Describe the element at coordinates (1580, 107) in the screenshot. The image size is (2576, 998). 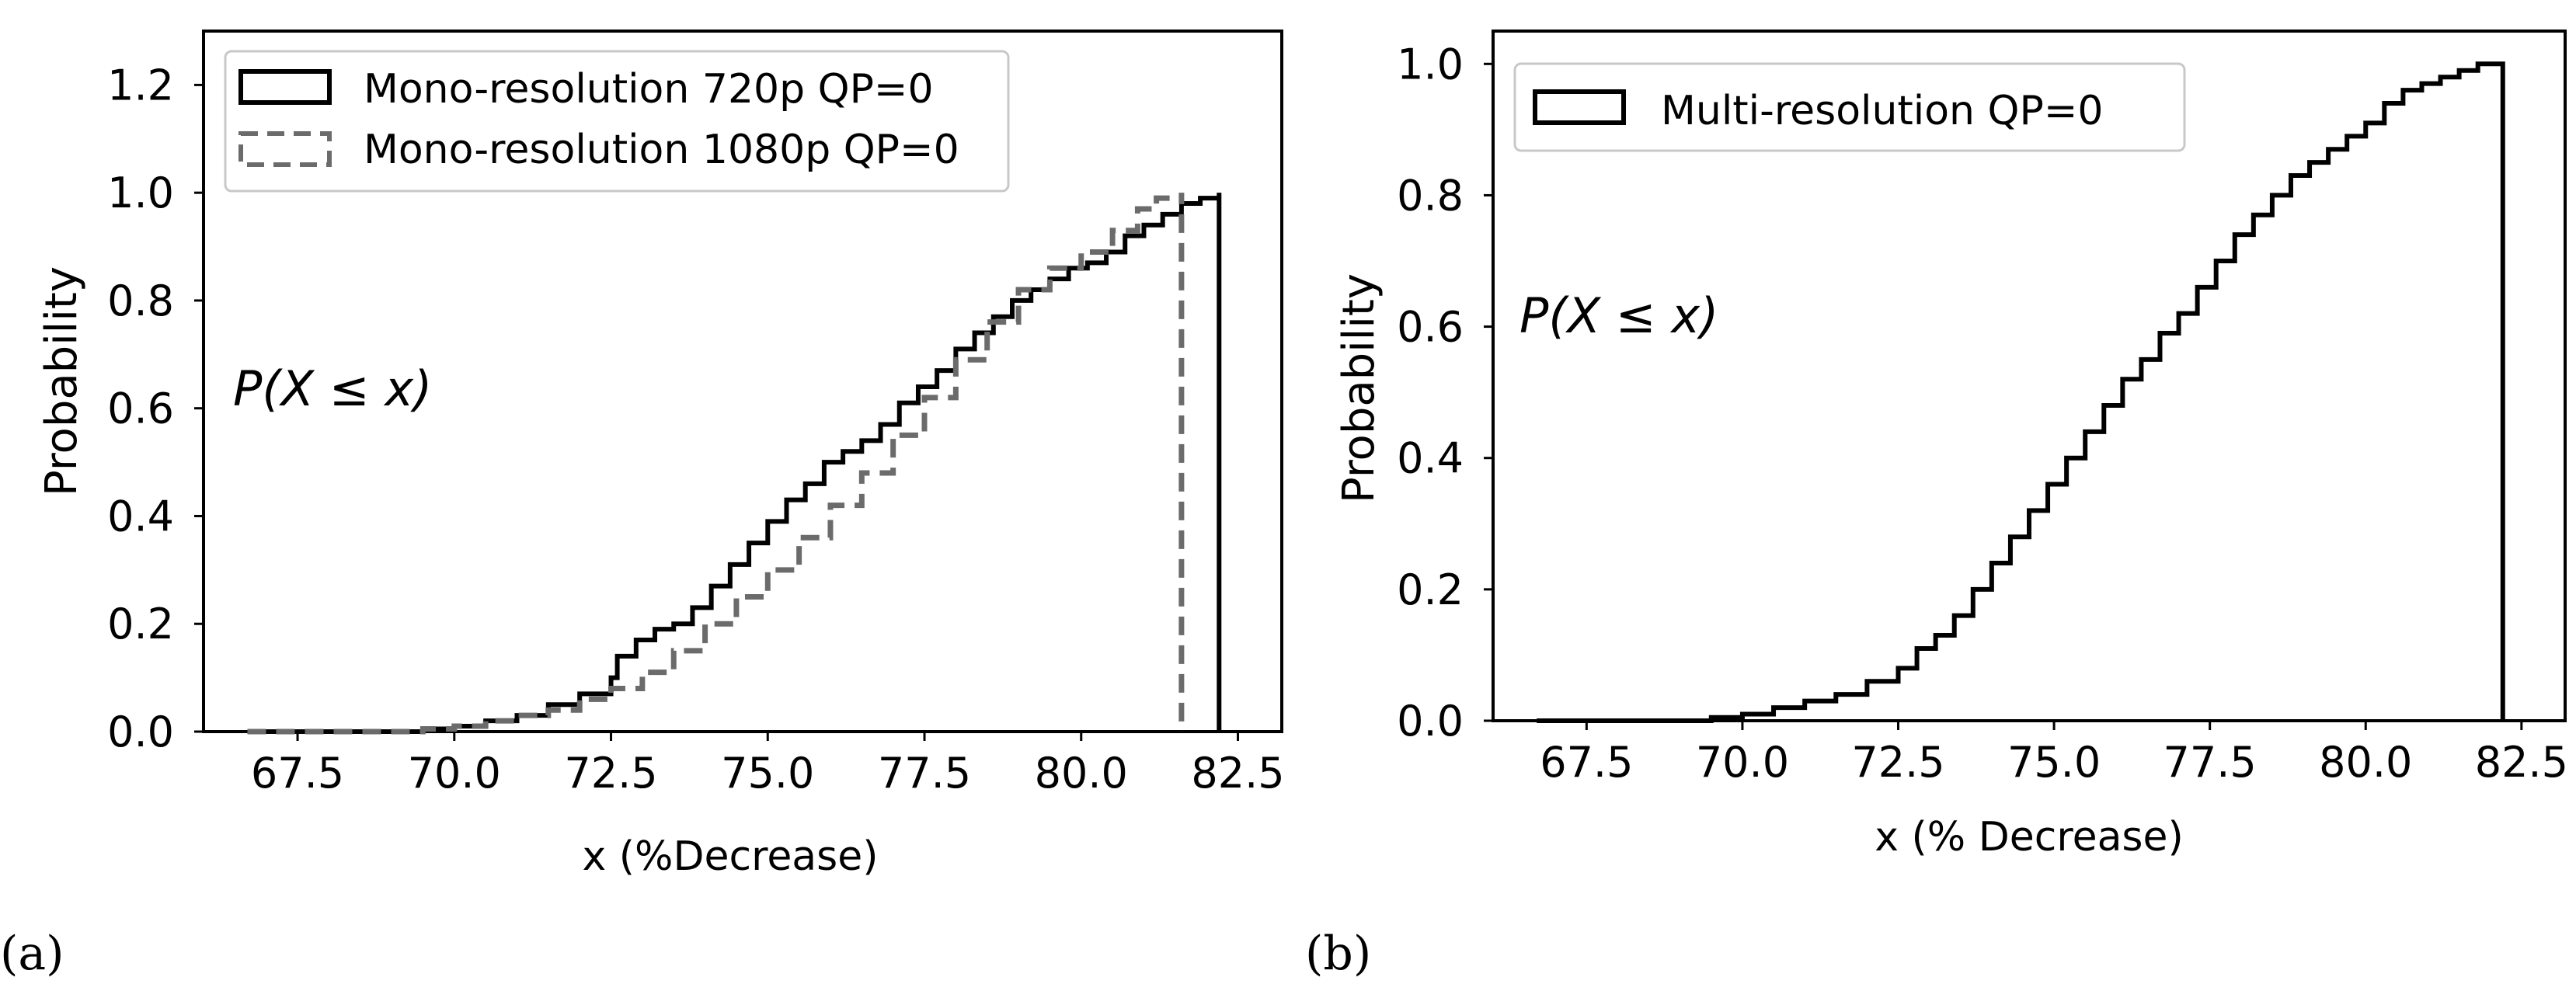
I see `legend-swatch-multi` at that location.